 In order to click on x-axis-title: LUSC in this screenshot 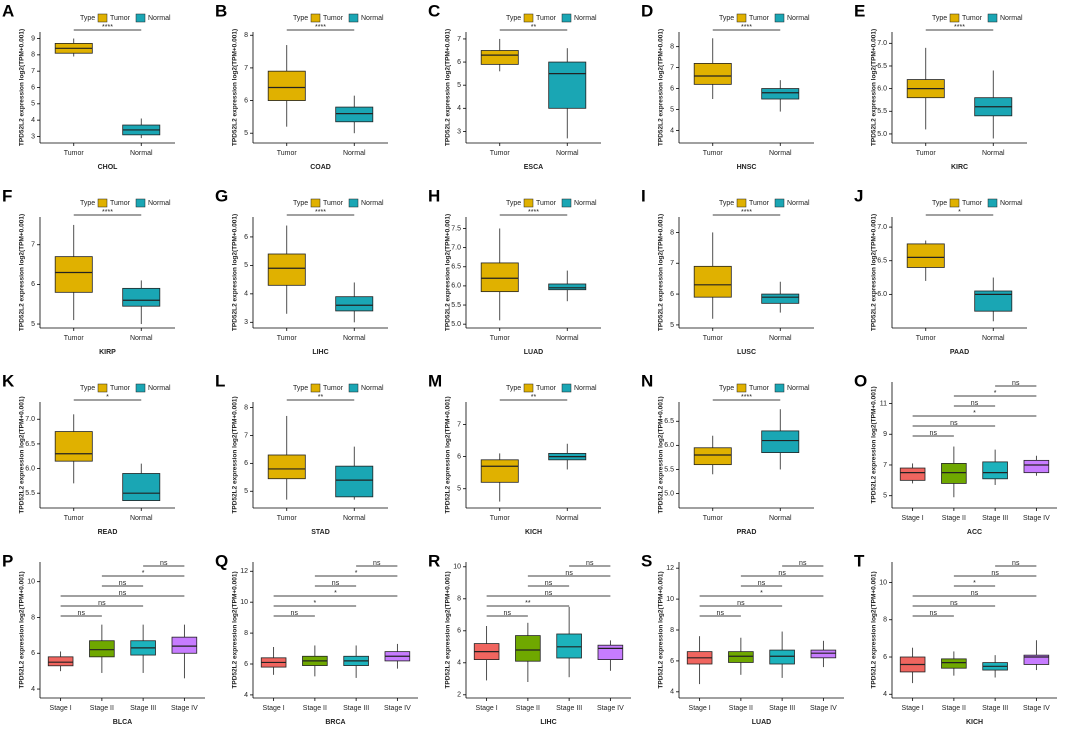, I will do `click(746, 352)`.